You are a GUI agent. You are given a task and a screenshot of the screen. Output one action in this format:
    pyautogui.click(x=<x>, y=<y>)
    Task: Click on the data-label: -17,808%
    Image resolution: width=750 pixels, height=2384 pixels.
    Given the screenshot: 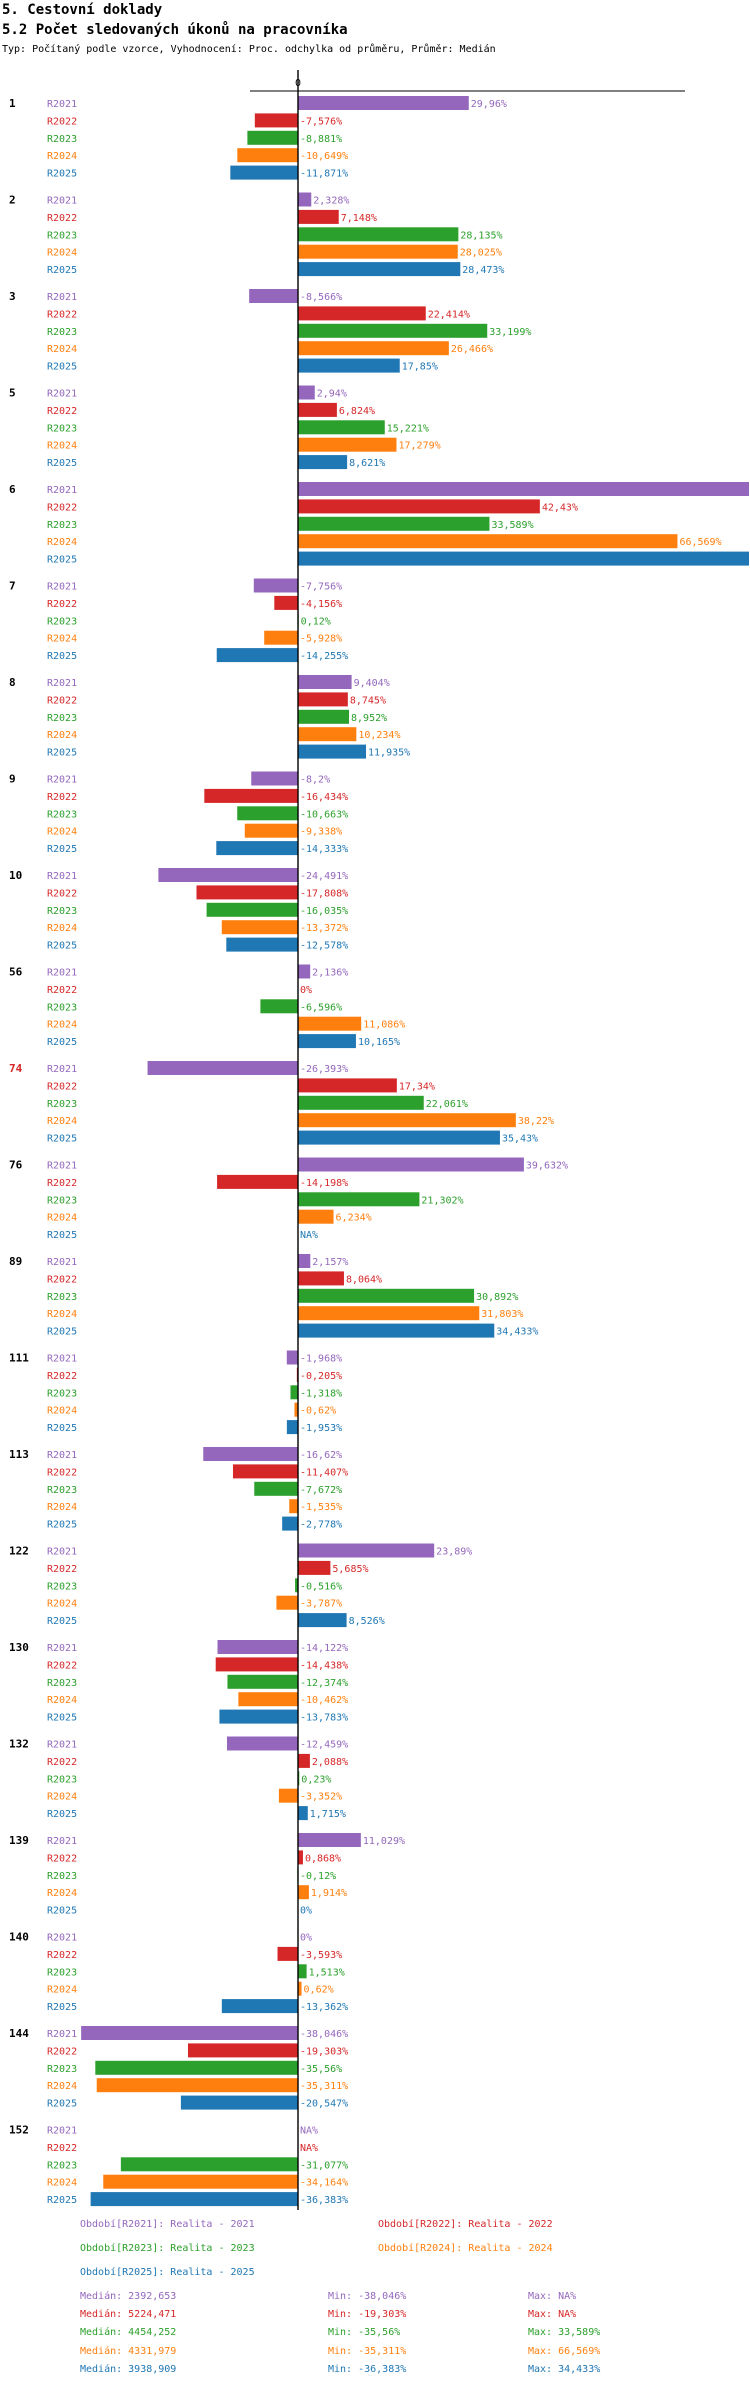 What is the action you would take?
    pyautogui.click(x=324, y=893)
    